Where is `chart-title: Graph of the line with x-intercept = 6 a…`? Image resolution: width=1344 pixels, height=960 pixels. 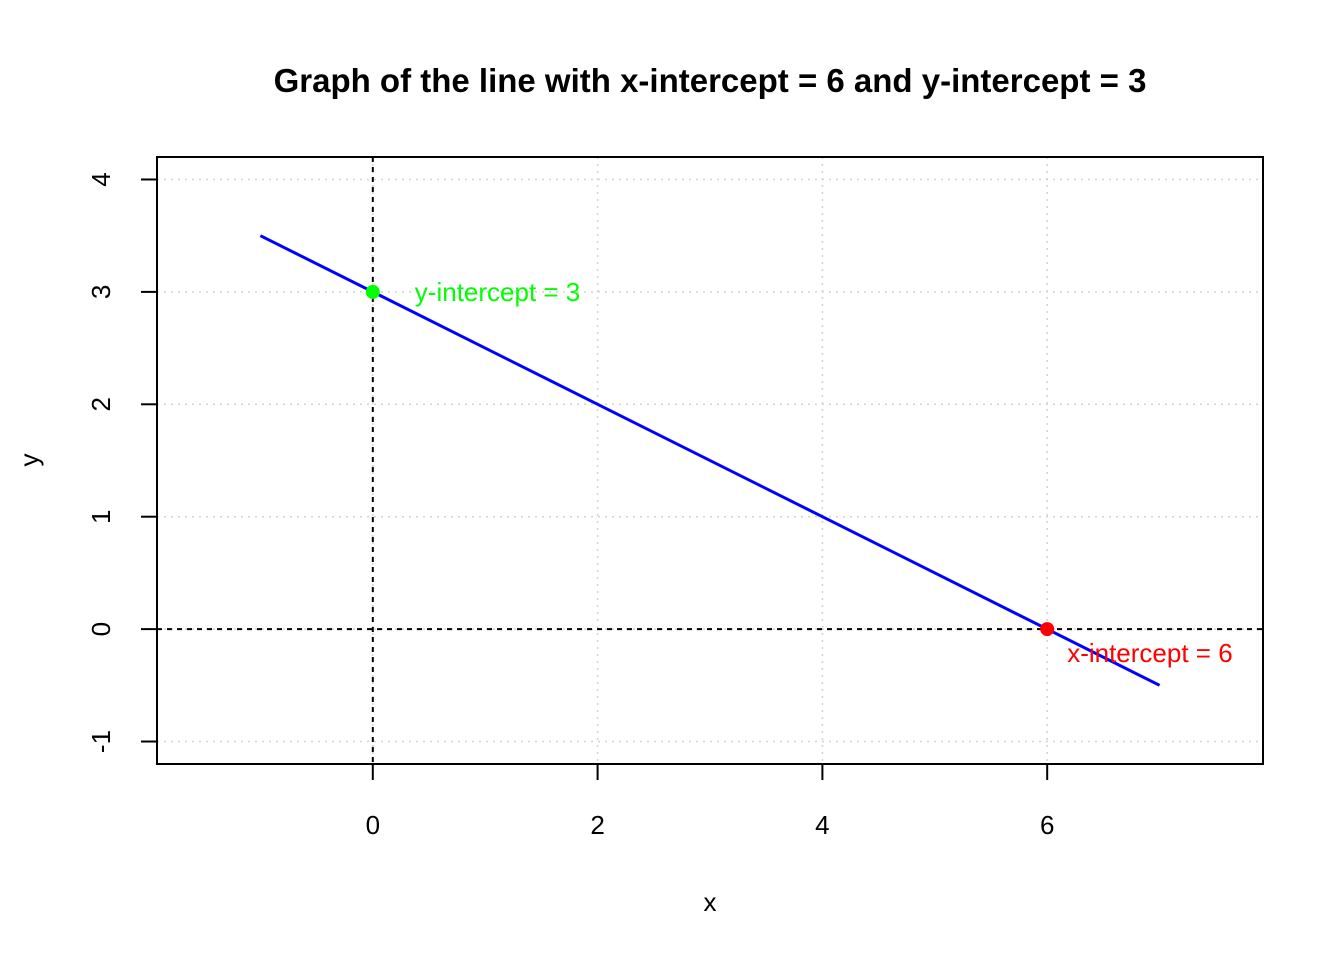
chart-title: Graph of the line with x-intercept = 6 a… is located at coordinates (710, 80).